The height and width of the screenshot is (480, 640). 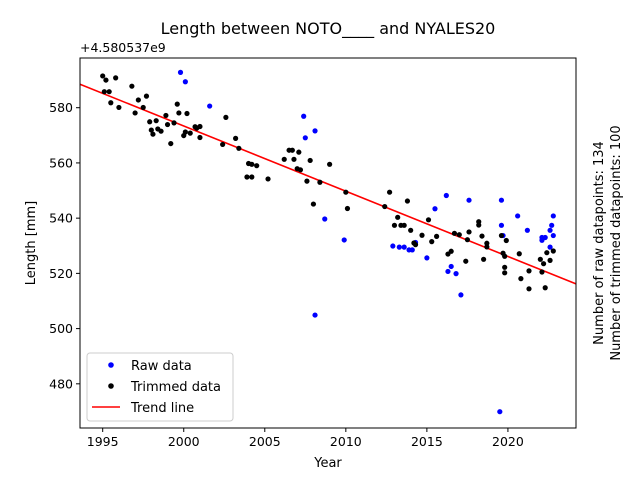 I want to click on x-axis-label: Year, so click(x=327, y=463).